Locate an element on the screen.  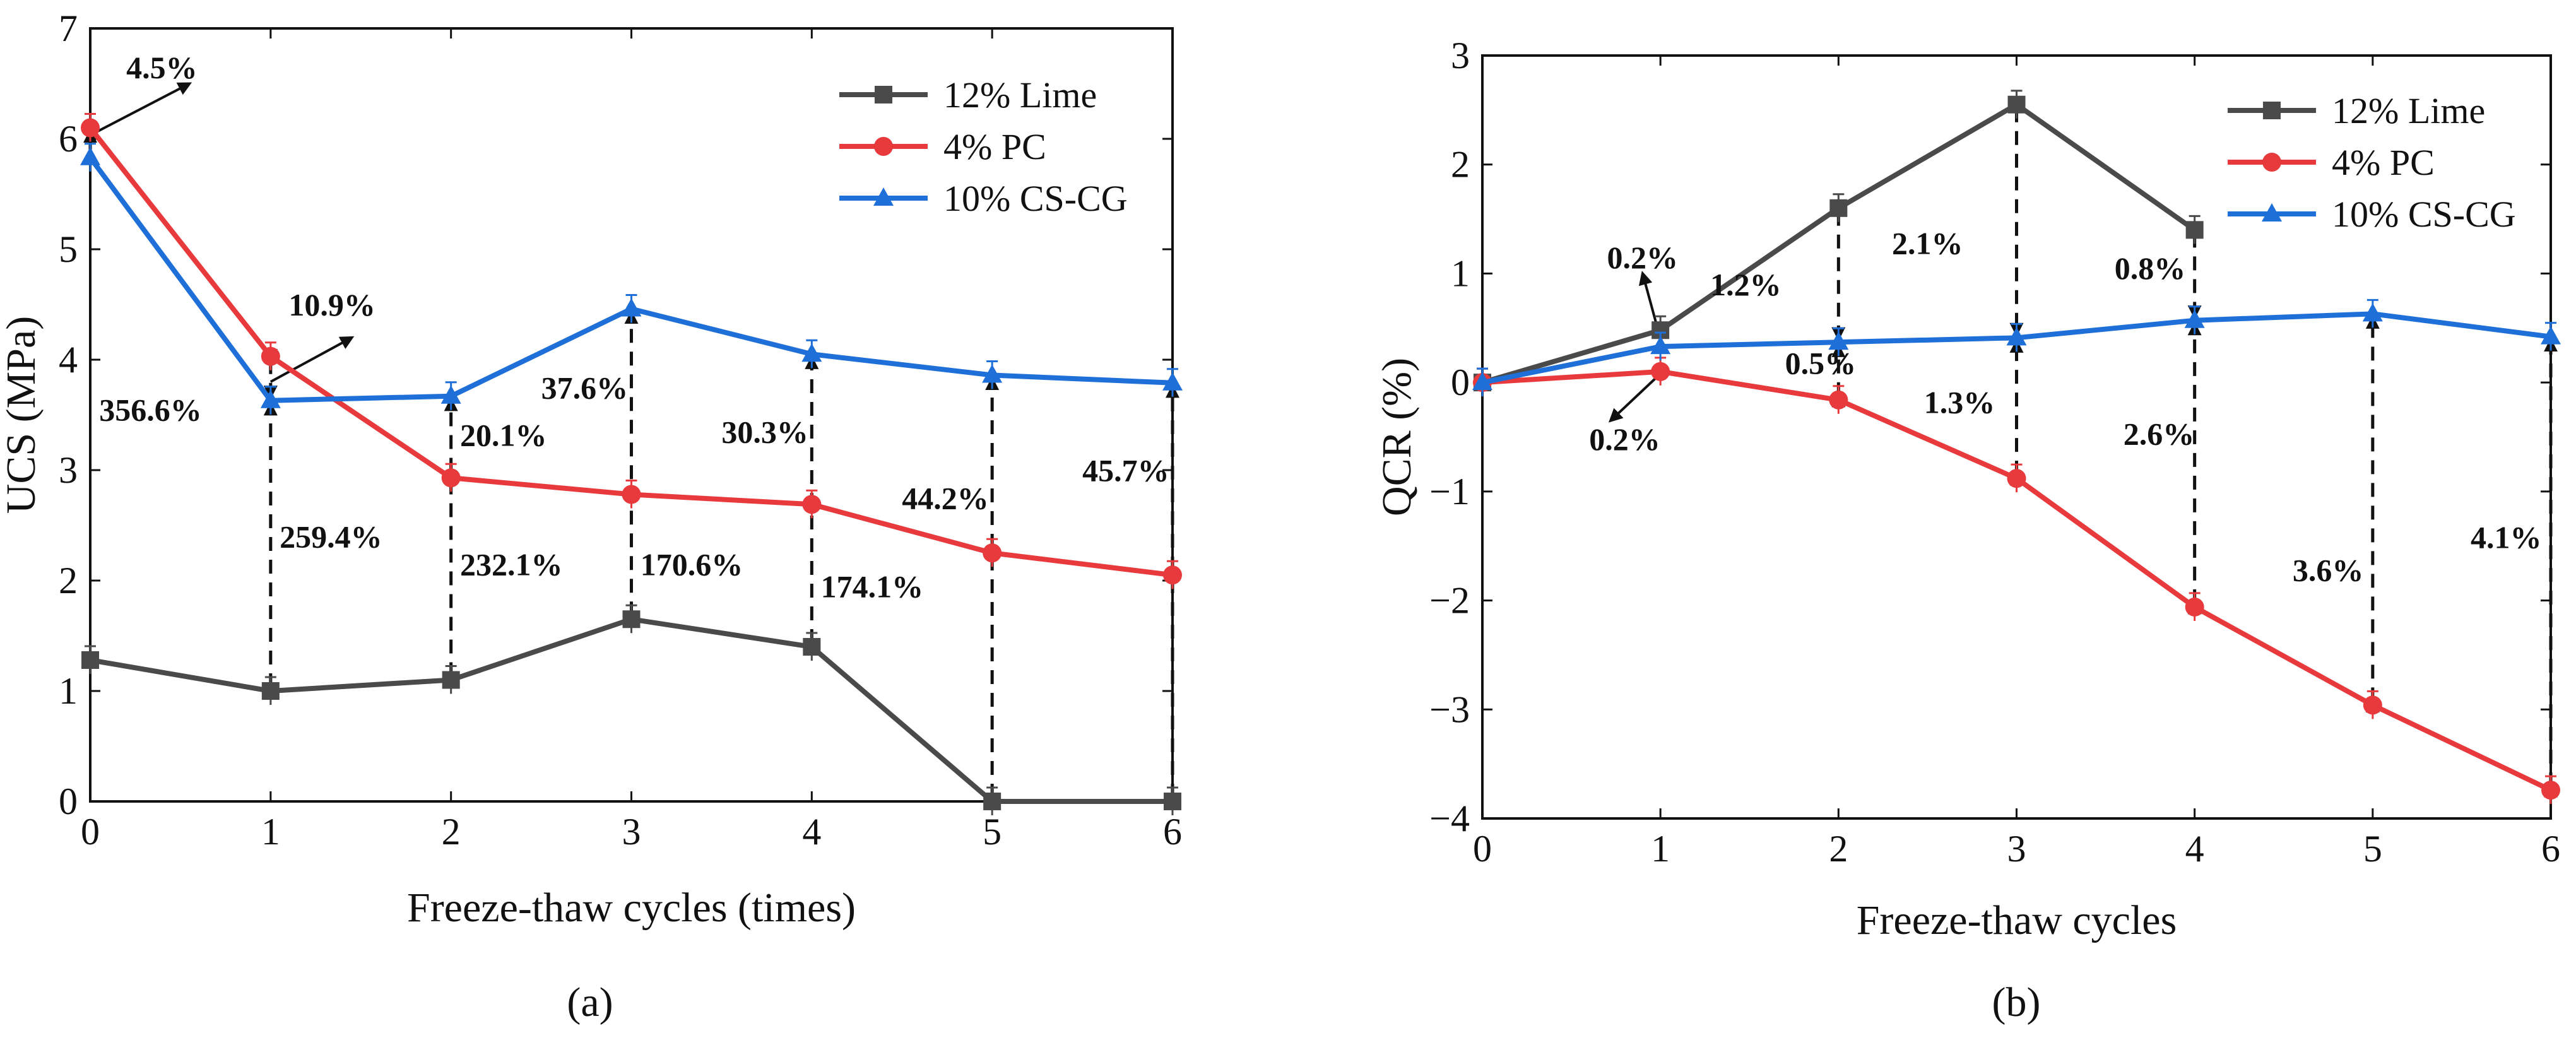
series-12-lime is located at coordinates (631, 709).